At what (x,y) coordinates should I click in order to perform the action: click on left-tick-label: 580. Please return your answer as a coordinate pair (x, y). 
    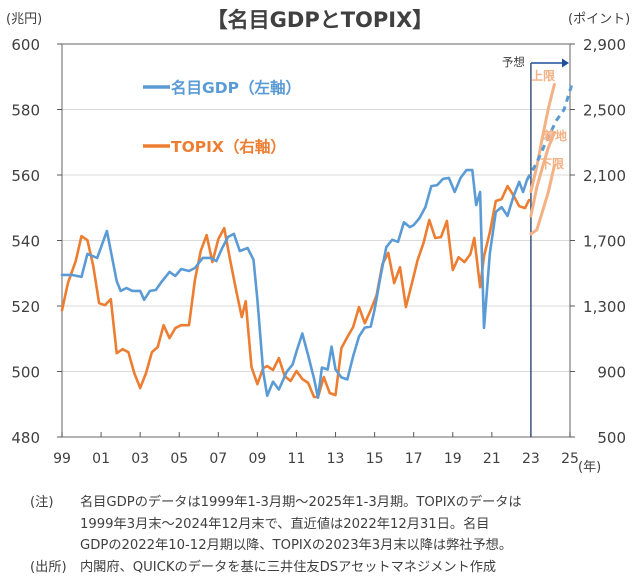
    Looking at the image, I should click on (25, 111).